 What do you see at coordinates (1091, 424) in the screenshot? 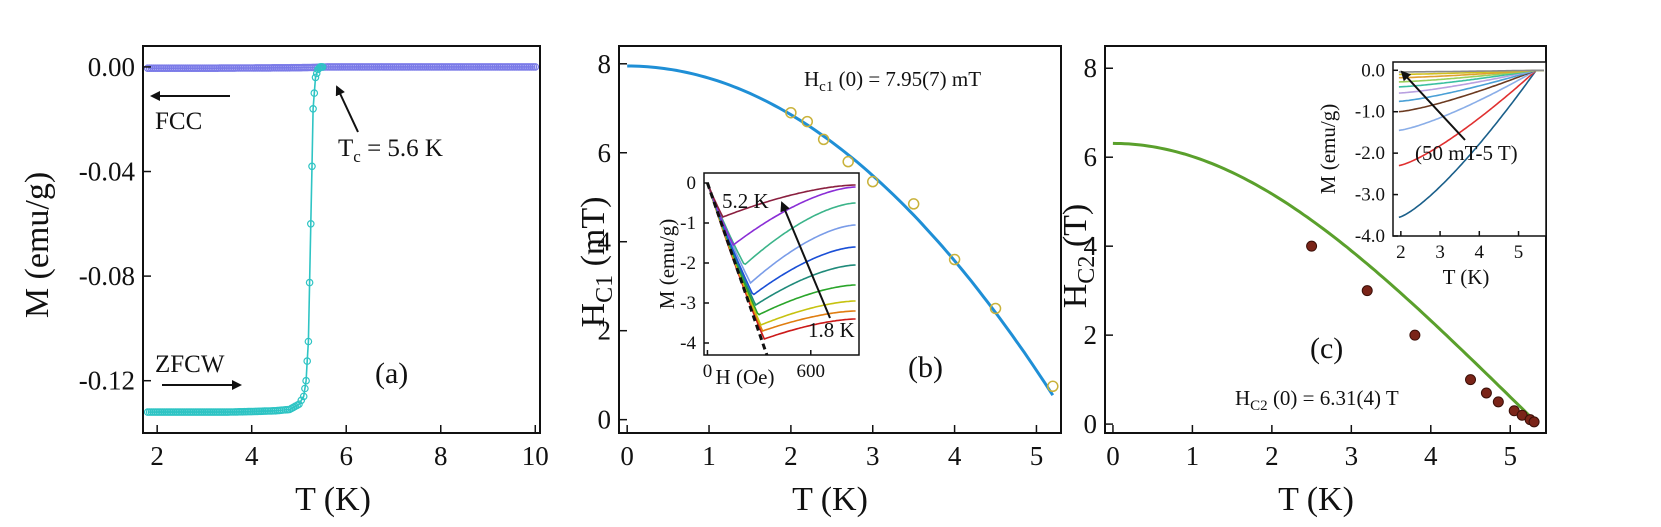
I see `panel-c-ytick-label-0: 0` at bounding box center [1091, 424].